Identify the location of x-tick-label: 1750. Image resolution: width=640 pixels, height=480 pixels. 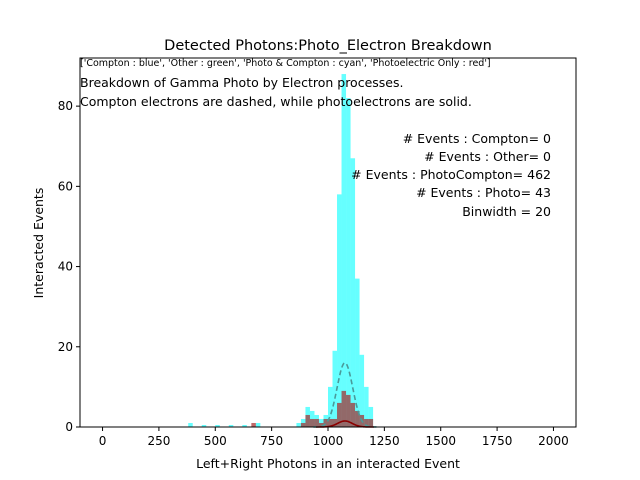
(497, 441).